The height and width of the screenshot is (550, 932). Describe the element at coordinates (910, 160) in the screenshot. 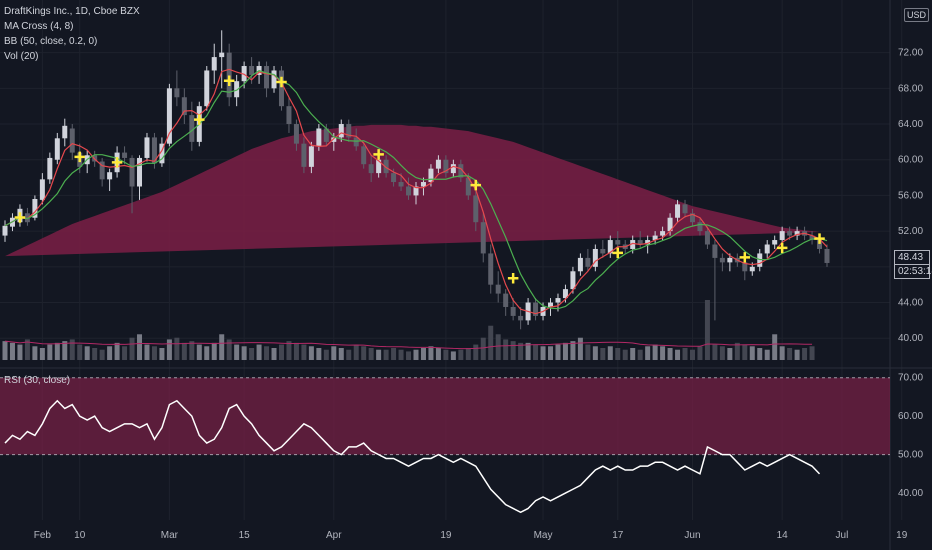

I see `price-tick-label: 60.00` at that location.